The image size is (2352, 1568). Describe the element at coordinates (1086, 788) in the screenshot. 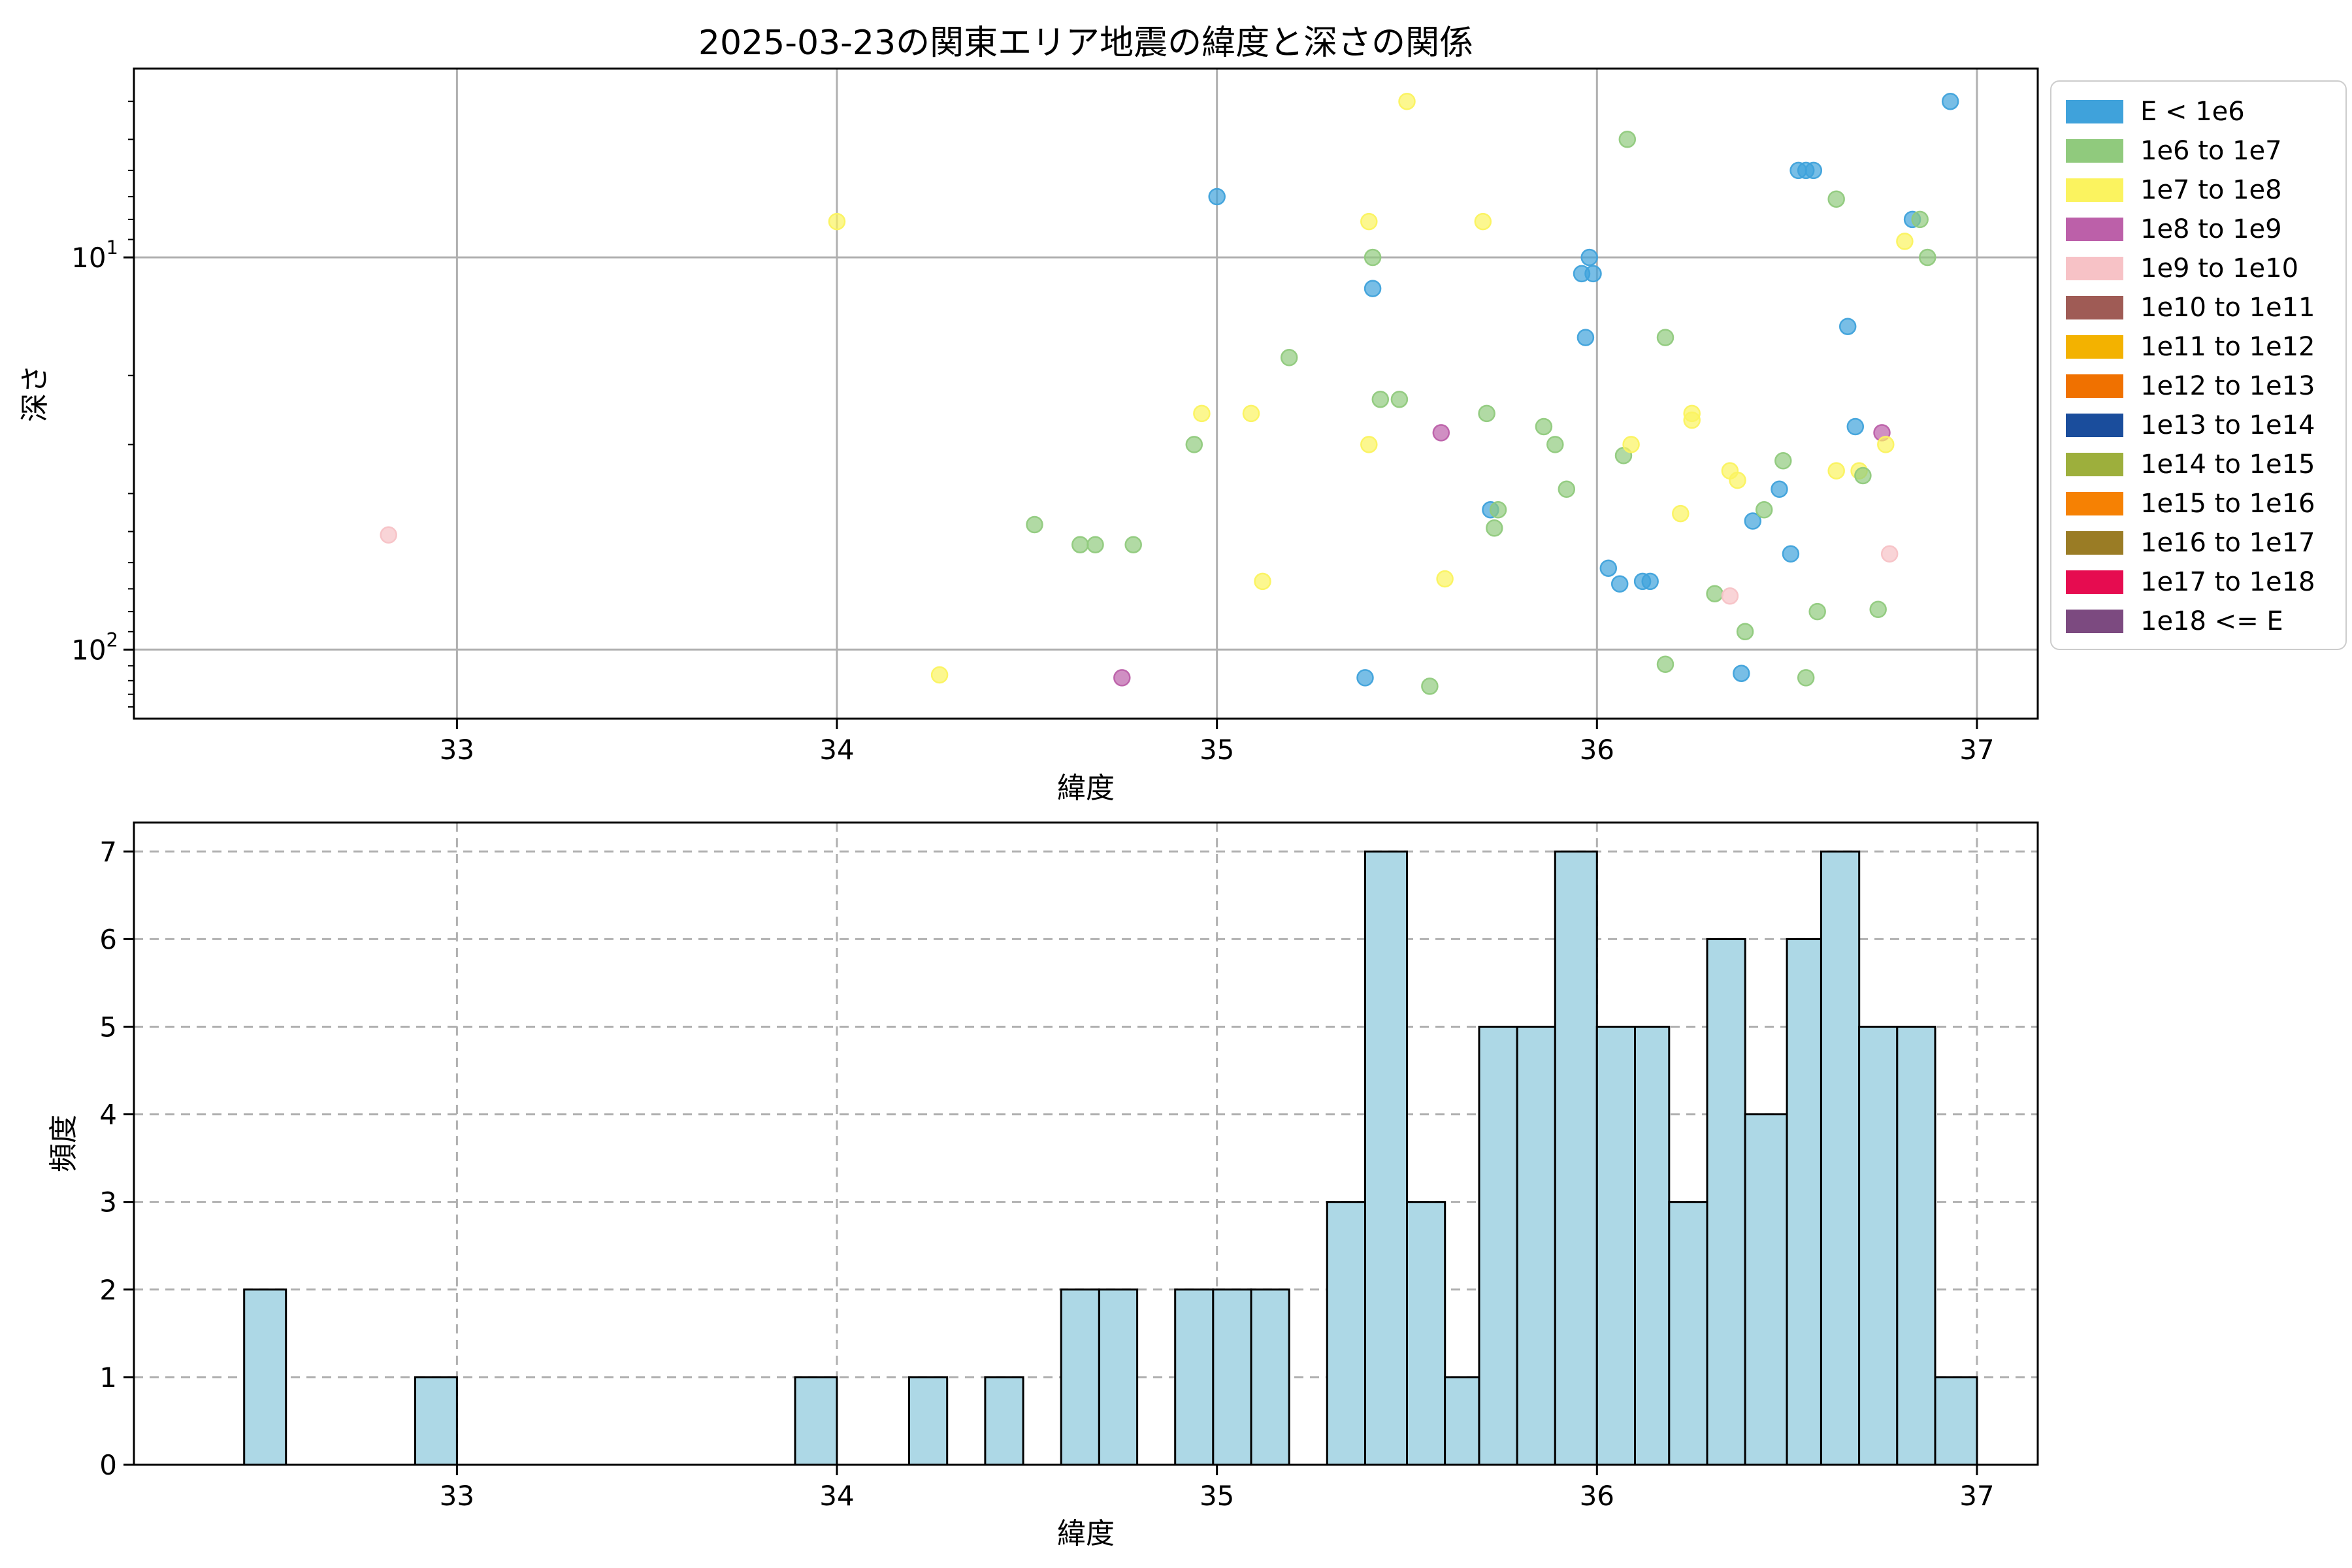

I see `scatter-xaxis-label: 緯度` at that location.